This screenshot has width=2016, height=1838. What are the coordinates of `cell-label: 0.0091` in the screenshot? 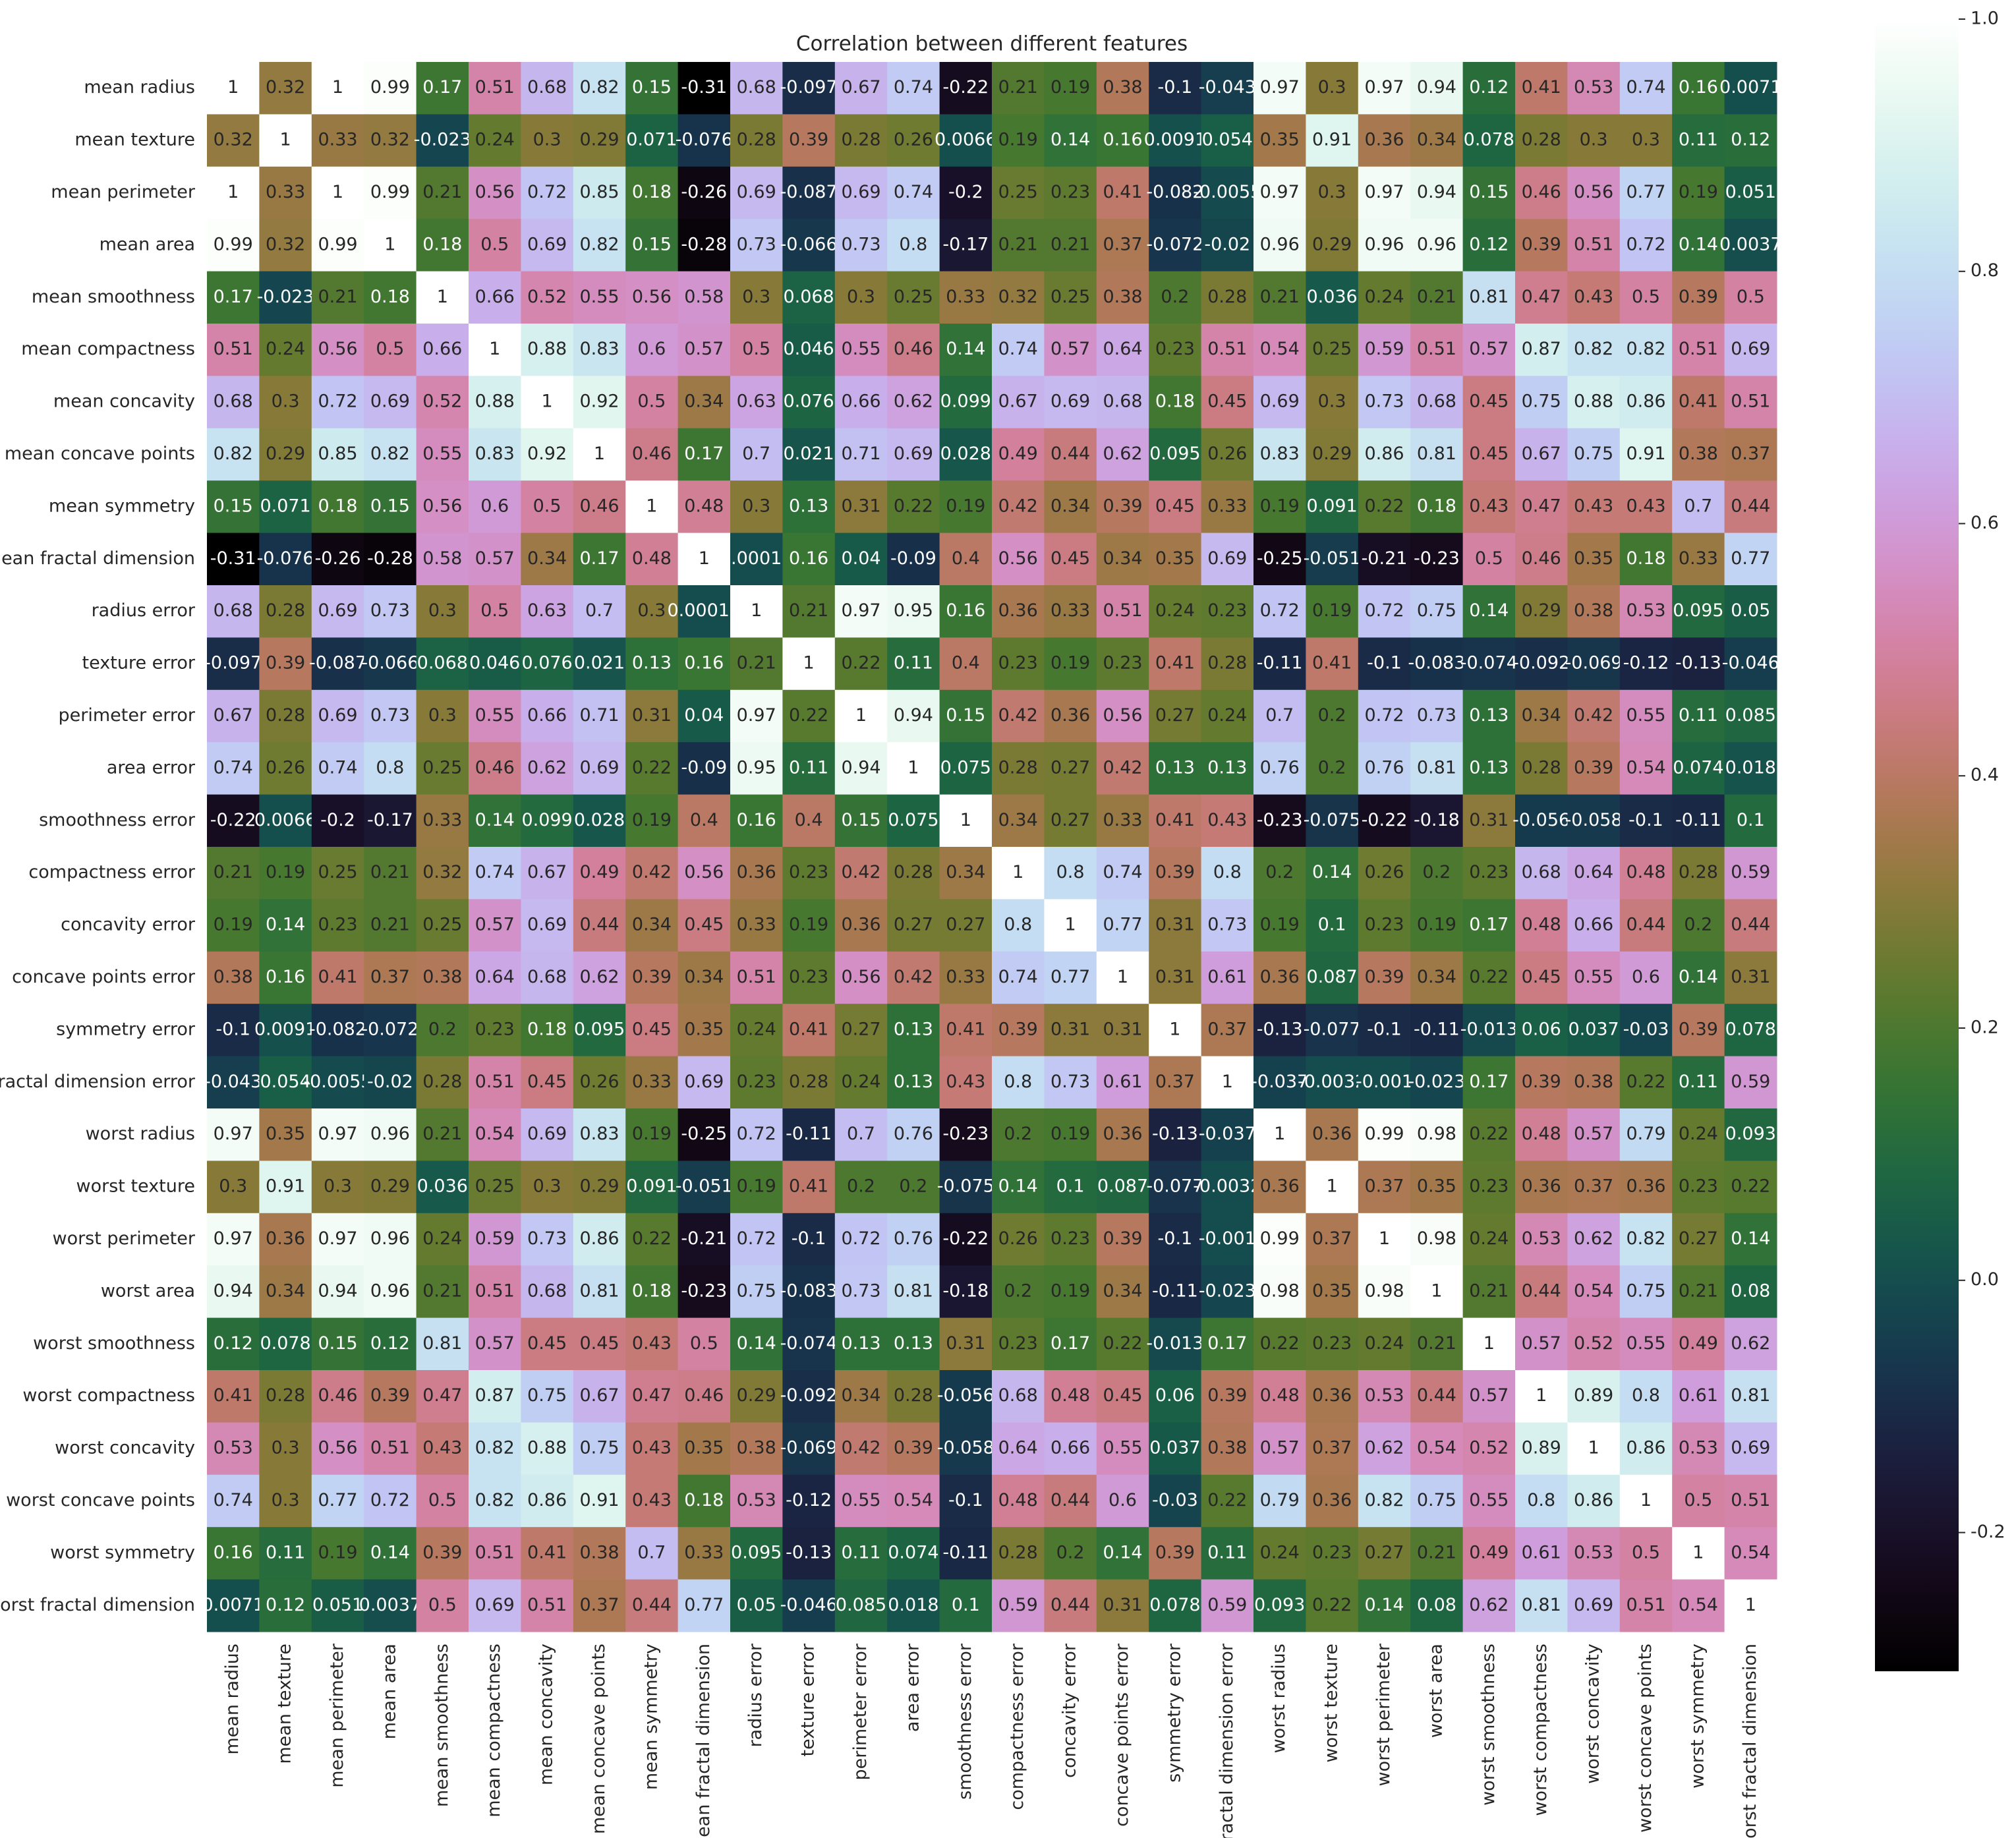 It's located at (1175, 140).